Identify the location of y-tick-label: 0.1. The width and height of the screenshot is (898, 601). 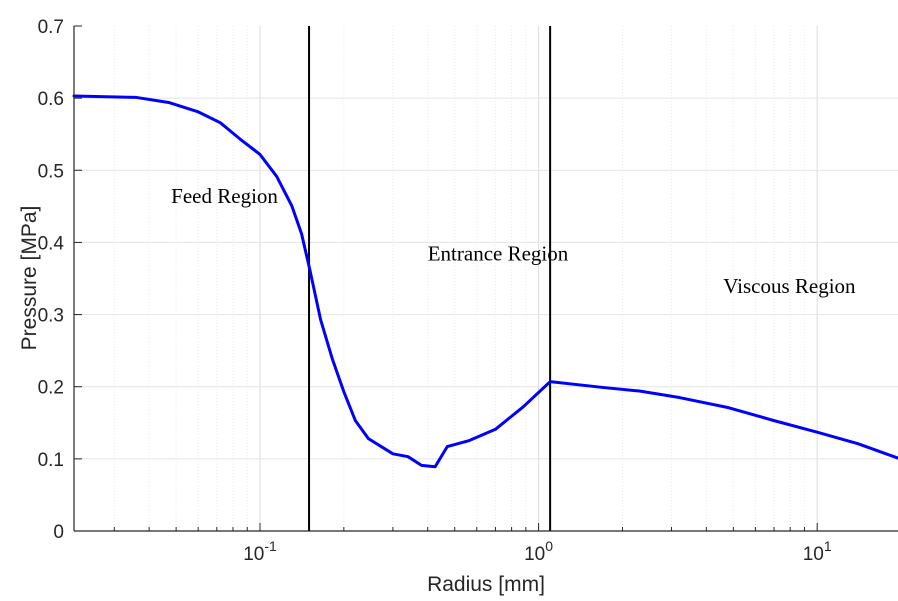
(51, 460).